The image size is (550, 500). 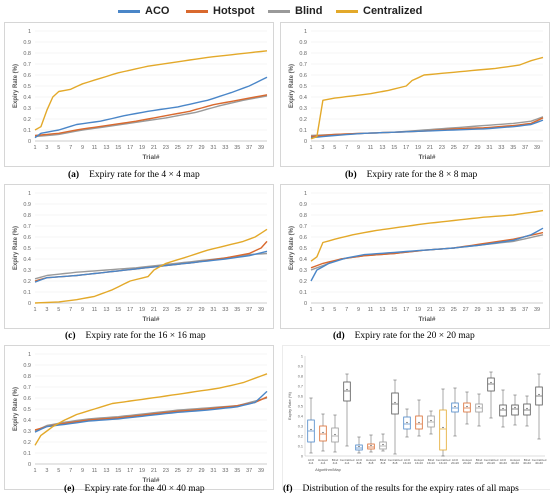 What do you see at coordinates (323, 461) in the screenshot?
I see `box-group-label: Hotspot 4x4` at bounding box center [323, 461].